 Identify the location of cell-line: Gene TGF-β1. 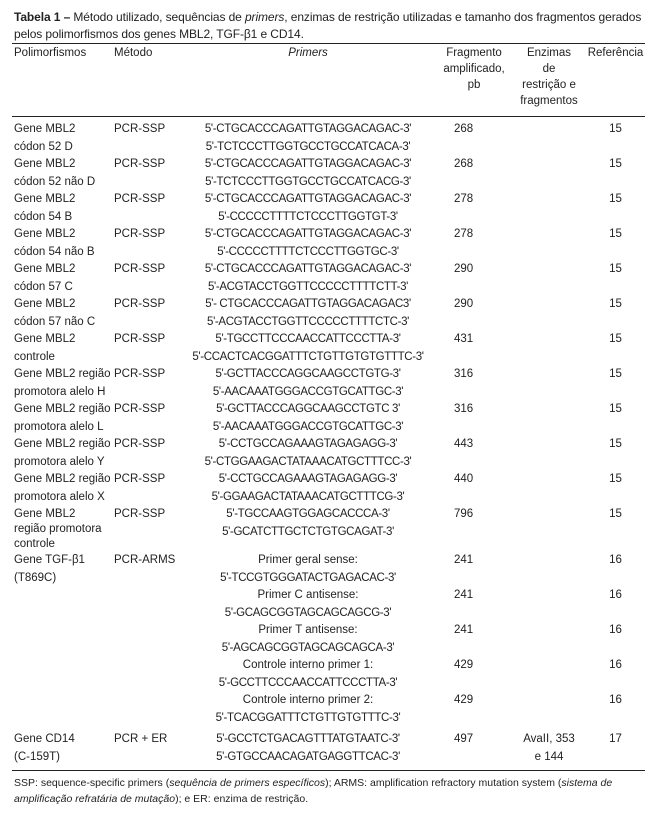
(49, 560).